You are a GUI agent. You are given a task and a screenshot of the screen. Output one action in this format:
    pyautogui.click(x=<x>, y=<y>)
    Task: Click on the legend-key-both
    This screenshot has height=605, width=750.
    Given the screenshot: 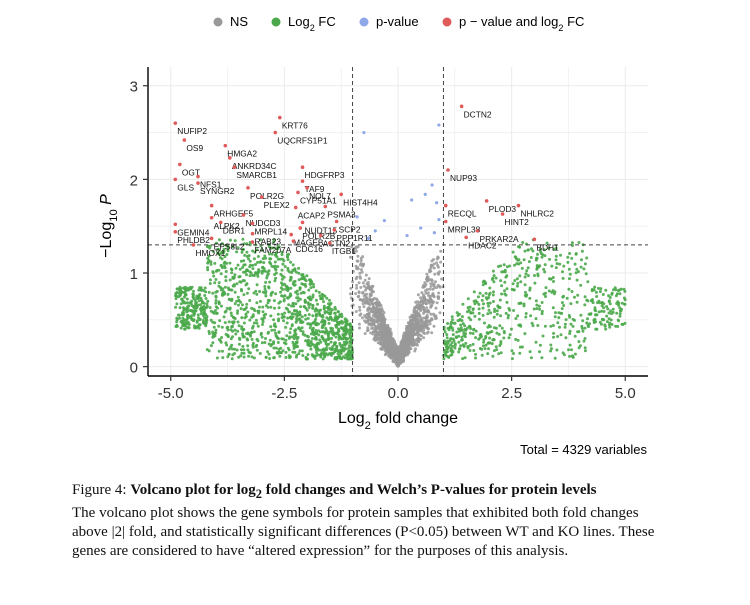 What is the action you would take?
    pyautogui.click(x=447, y=22)
    